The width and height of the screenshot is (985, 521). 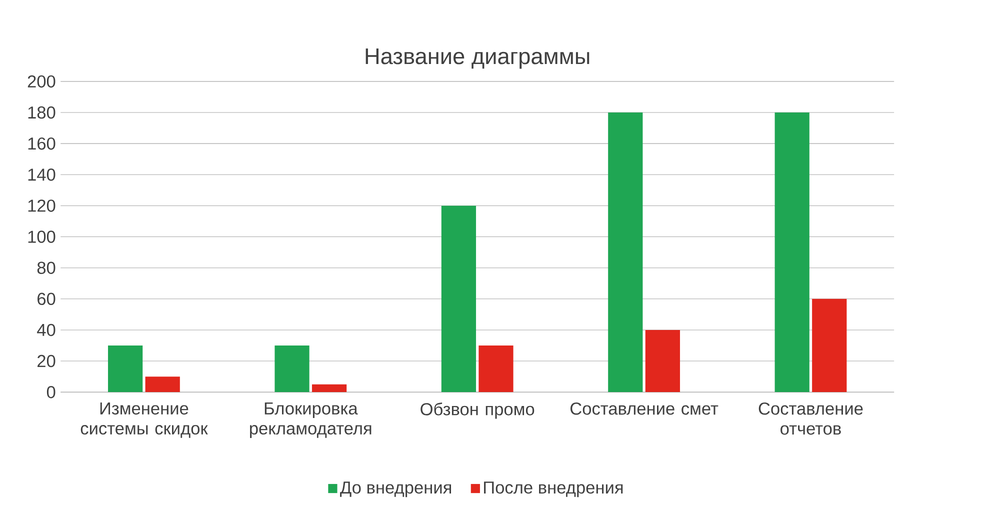 I want to click on y-tick-label: 100, so click(x=42, y=236).